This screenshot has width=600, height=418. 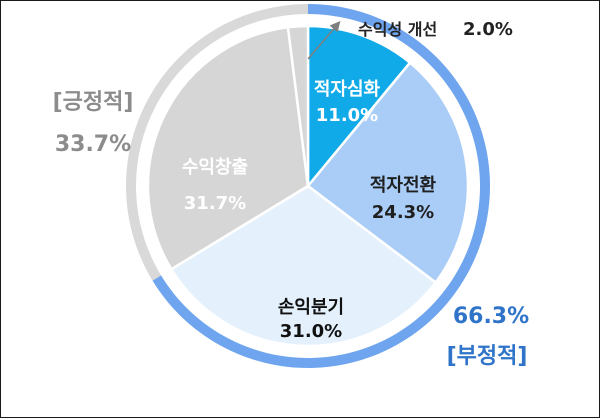 What do you see at coordinates (410, 39) in the screenshot?
I see `small-slice-callout: 수익성 개선 2.0%` at bounding box center [410, 39].